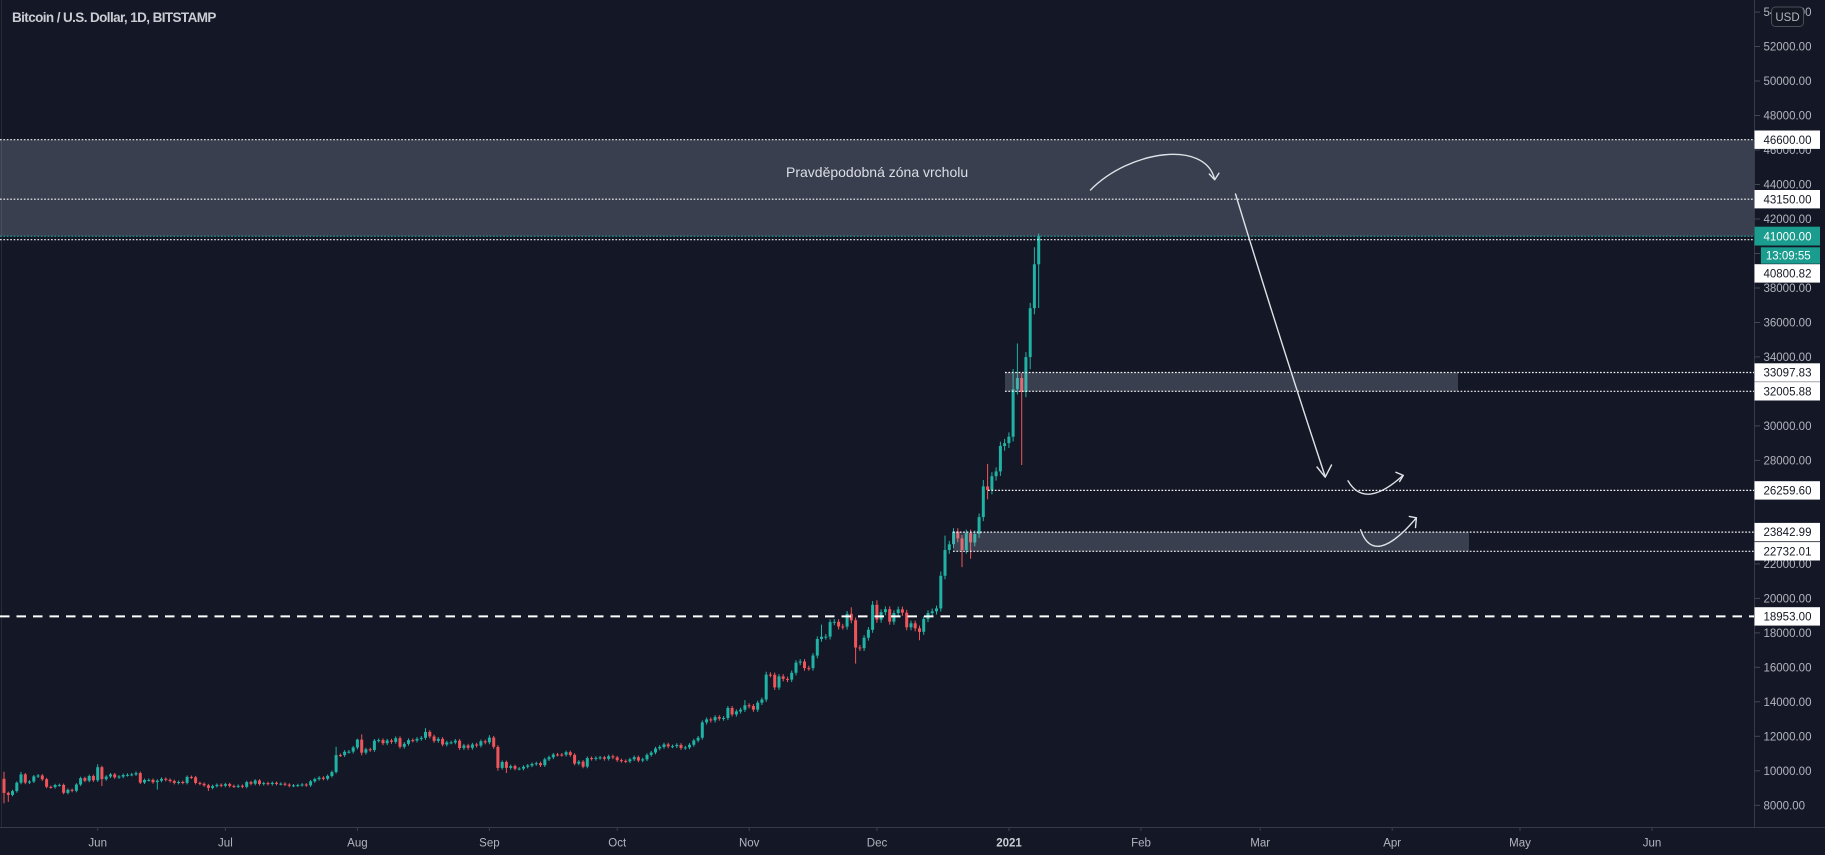 This screenshot has width=1825, height=855. What do you see at coordinates (1788, 117) in the screenshot?
I see `svg-text: 48000.00` at bounding box center [1788, 117].